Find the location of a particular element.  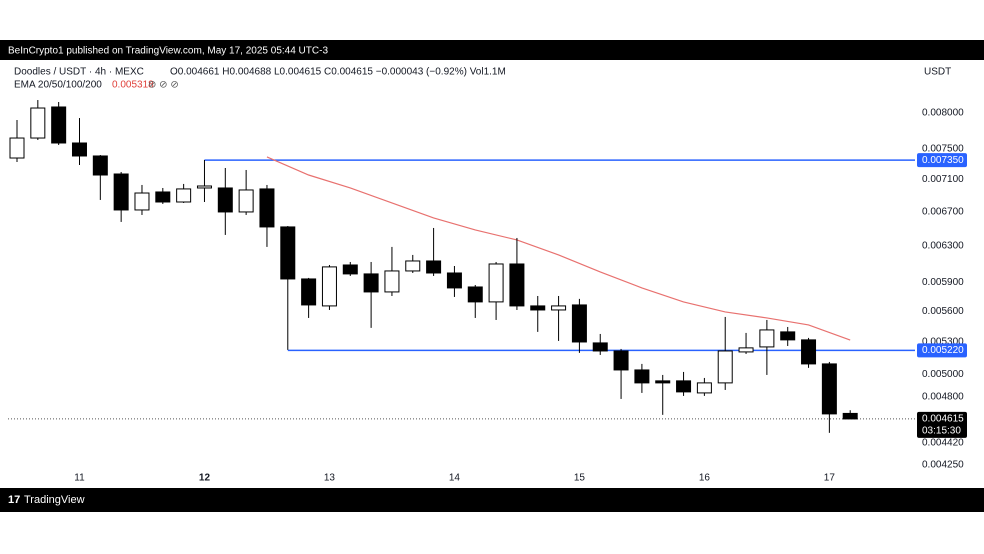

x-tick-label: 12 is located at coordinates (205, 478).